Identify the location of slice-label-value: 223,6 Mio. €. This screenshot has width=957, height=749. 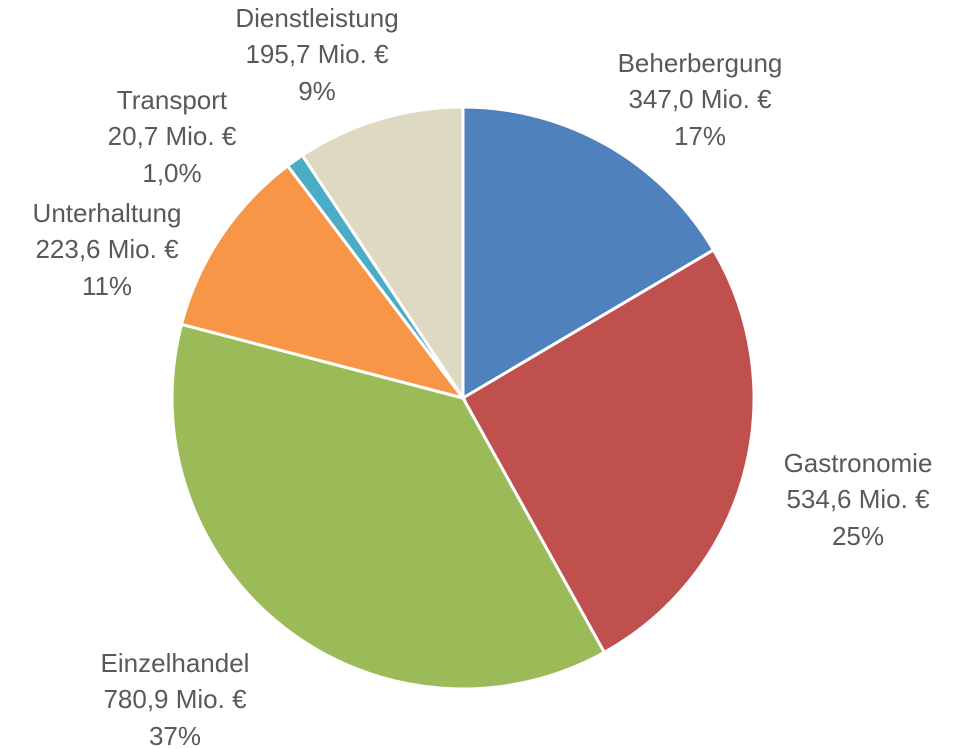
(107, 249).